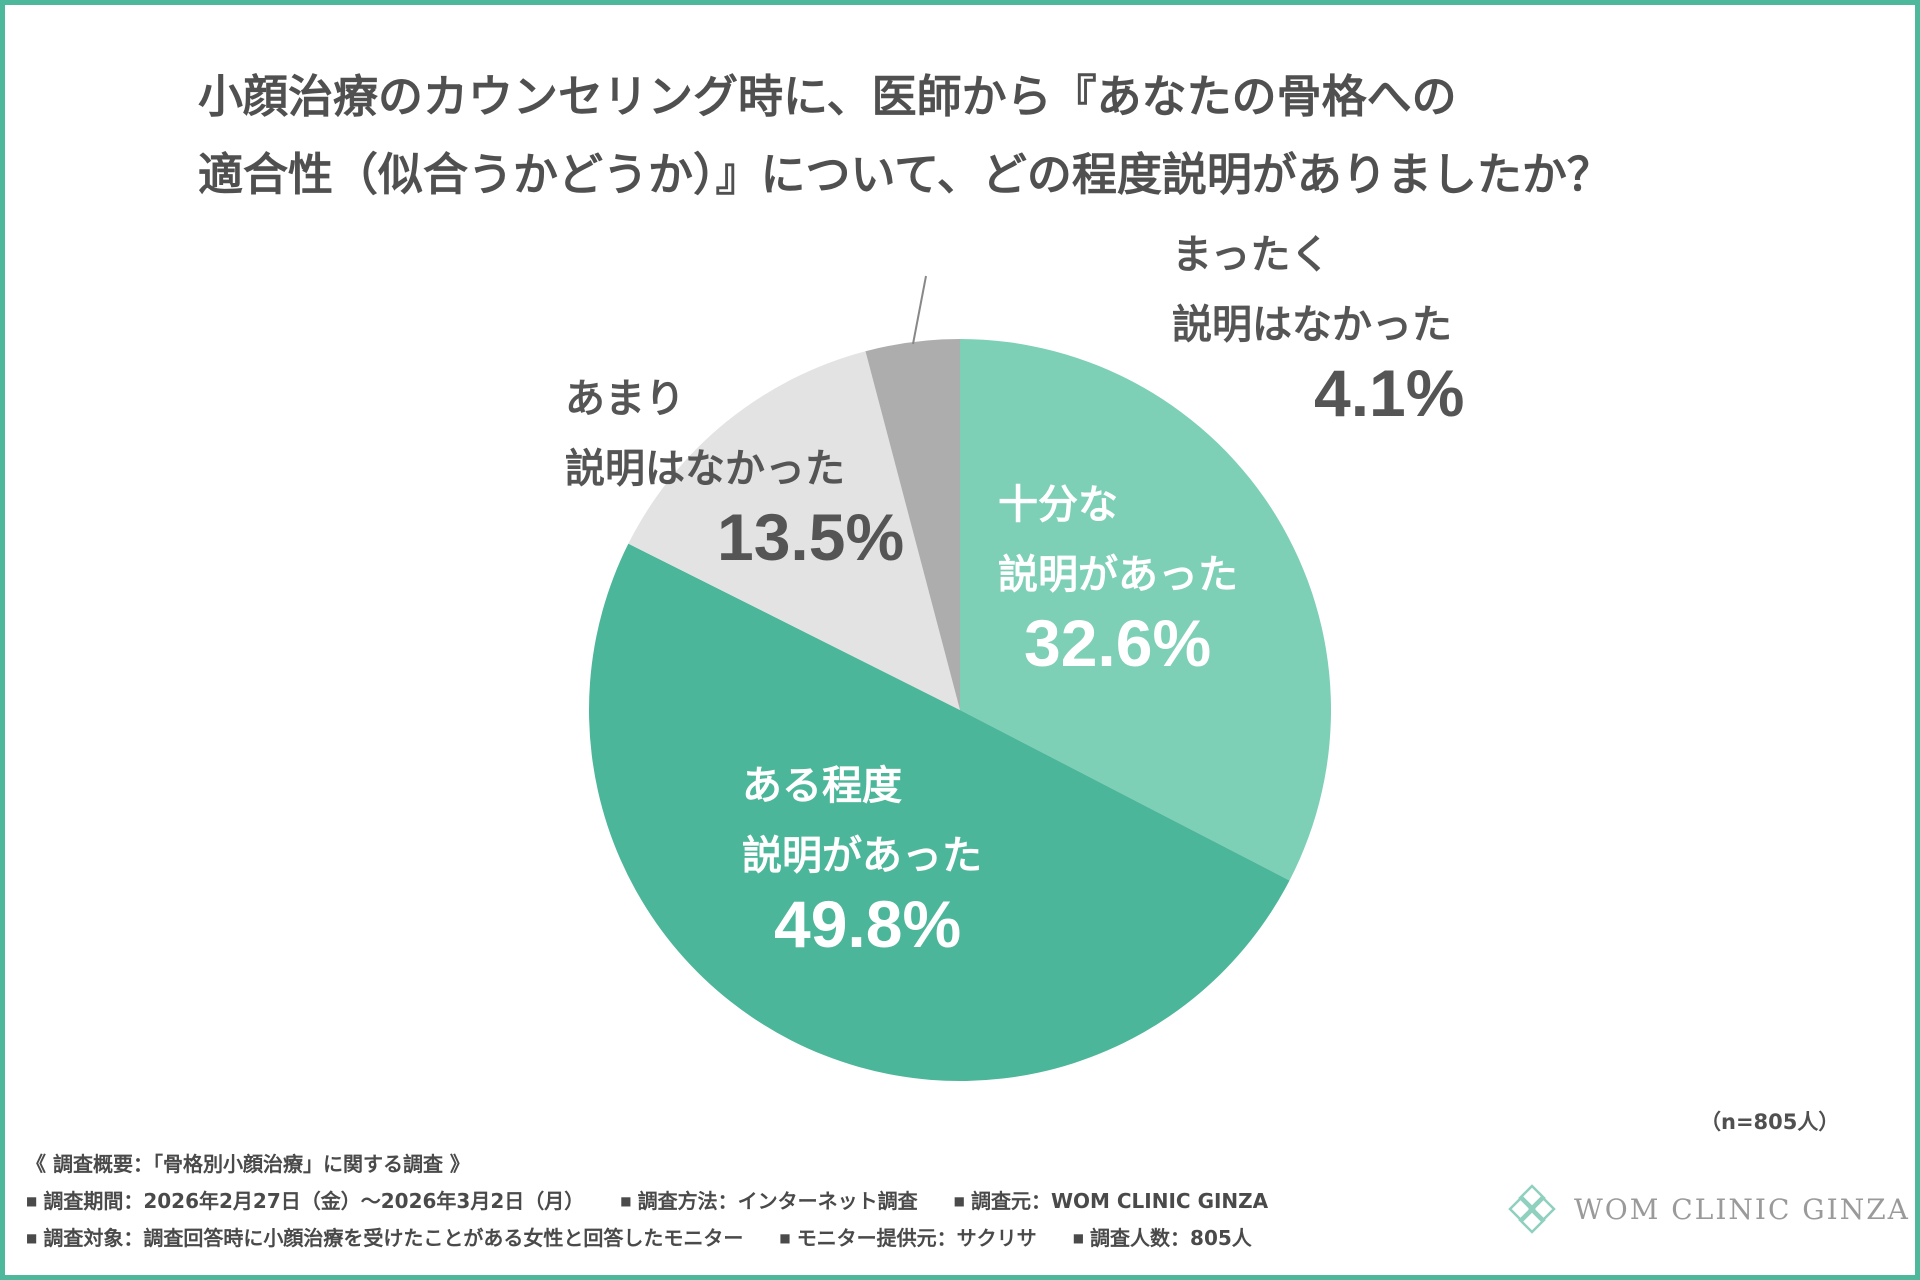 Image resolution: width=1920 pixels, height=1280 pixels. I want to click on survey-period: ■ 調査期間：2026年2月27日（金）〜2026年3月2日（月）, so click(305, 1201).